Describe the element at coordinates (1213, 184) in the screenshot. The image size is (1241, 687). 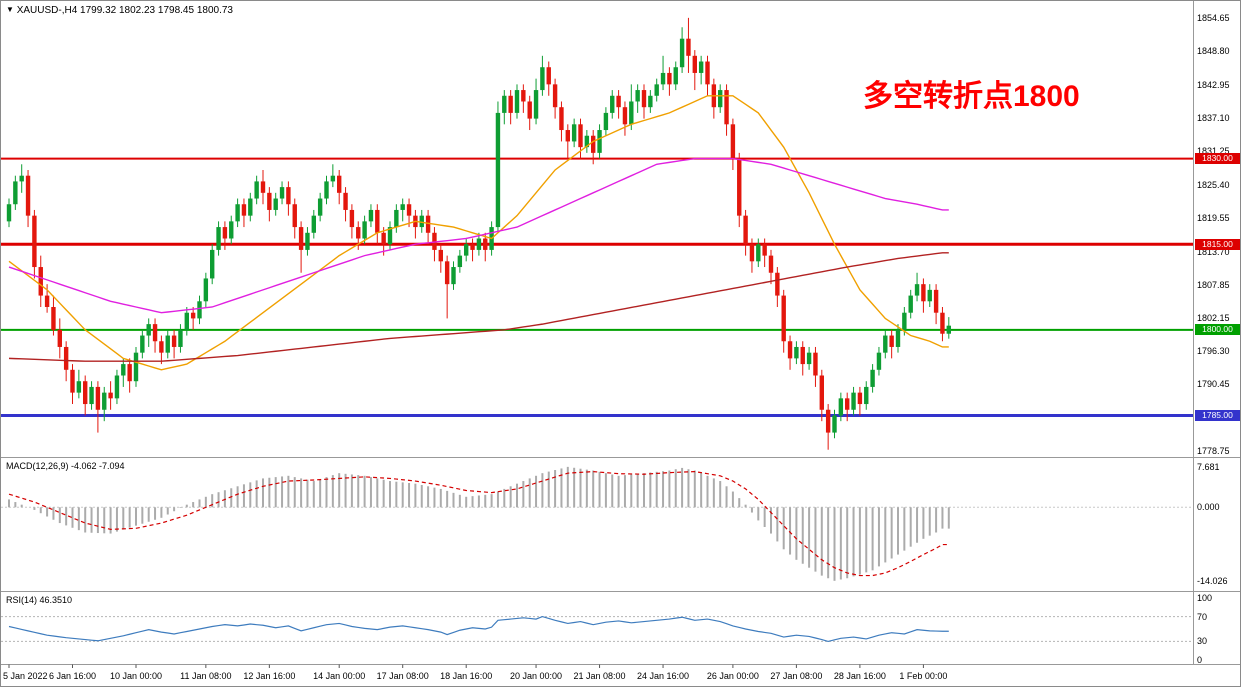
I see `price-axis-label: 1825.40` at that location.